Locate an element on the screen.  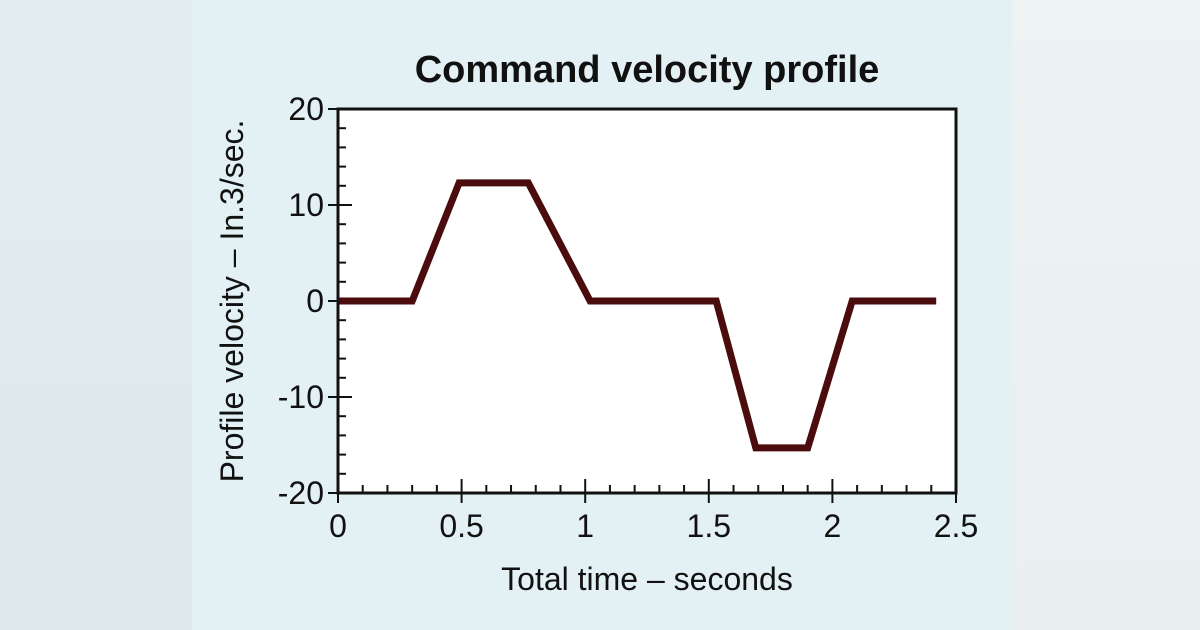
x-tick-label: 1 is located at coordinates (585, 526).